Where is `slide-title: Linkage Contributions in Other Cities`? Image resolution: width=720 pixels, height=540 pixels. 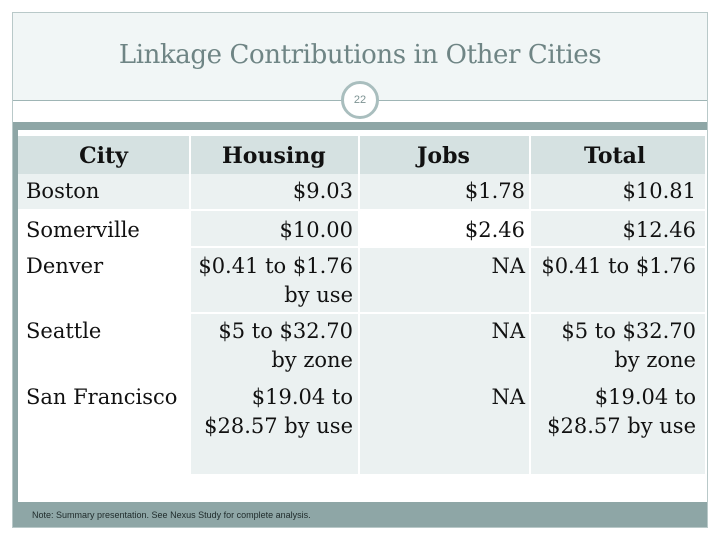 slide-title: Linkage Contributions in Other Cities is located at coordinates (360, 55).